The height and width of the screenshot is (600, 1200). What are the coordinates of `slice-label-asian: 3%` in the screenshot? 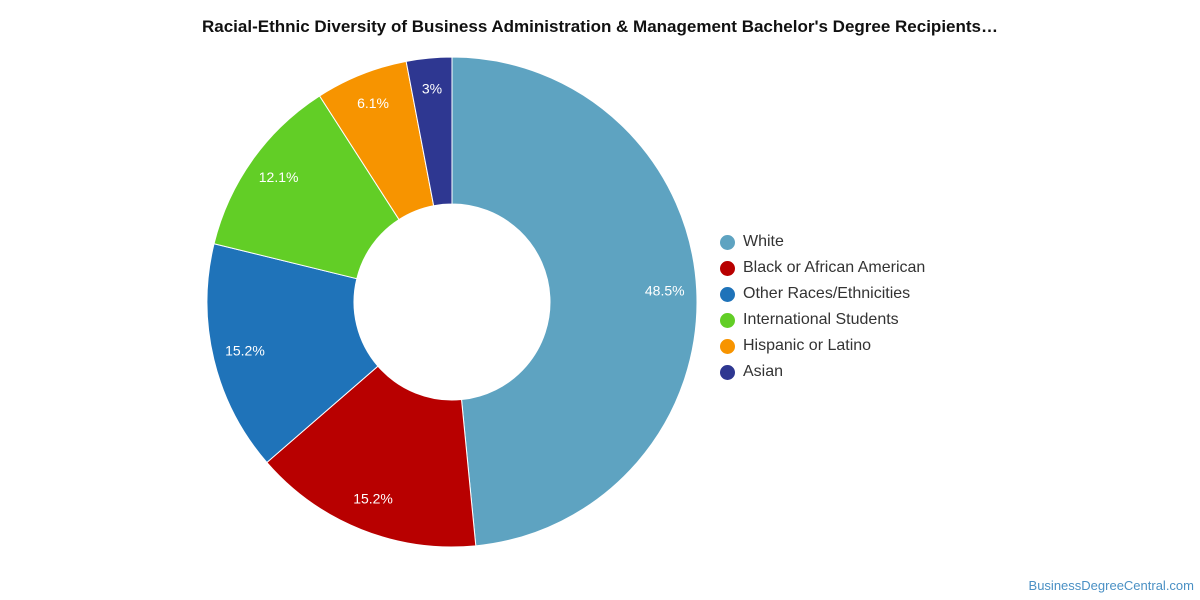 It's located at (432, 89).